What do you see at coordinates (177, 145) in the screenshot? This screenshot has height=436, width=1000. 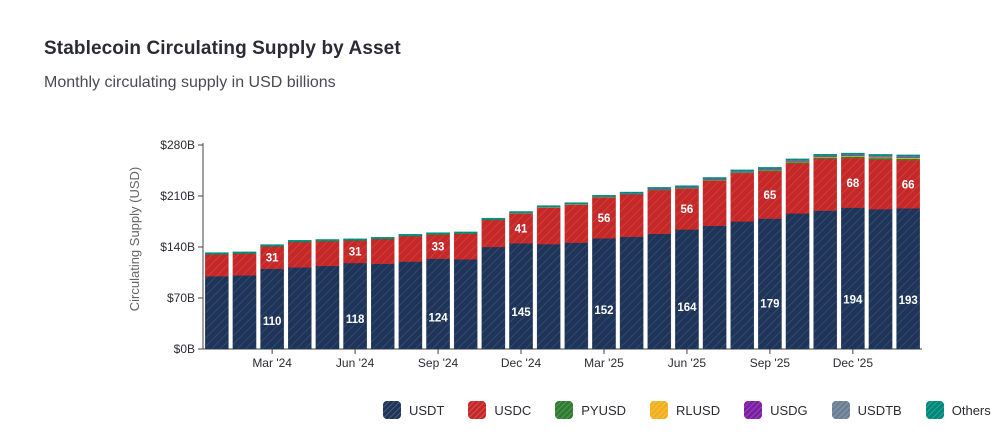 I see `y-tick-label: $280B` at bounding box center [177, 145].